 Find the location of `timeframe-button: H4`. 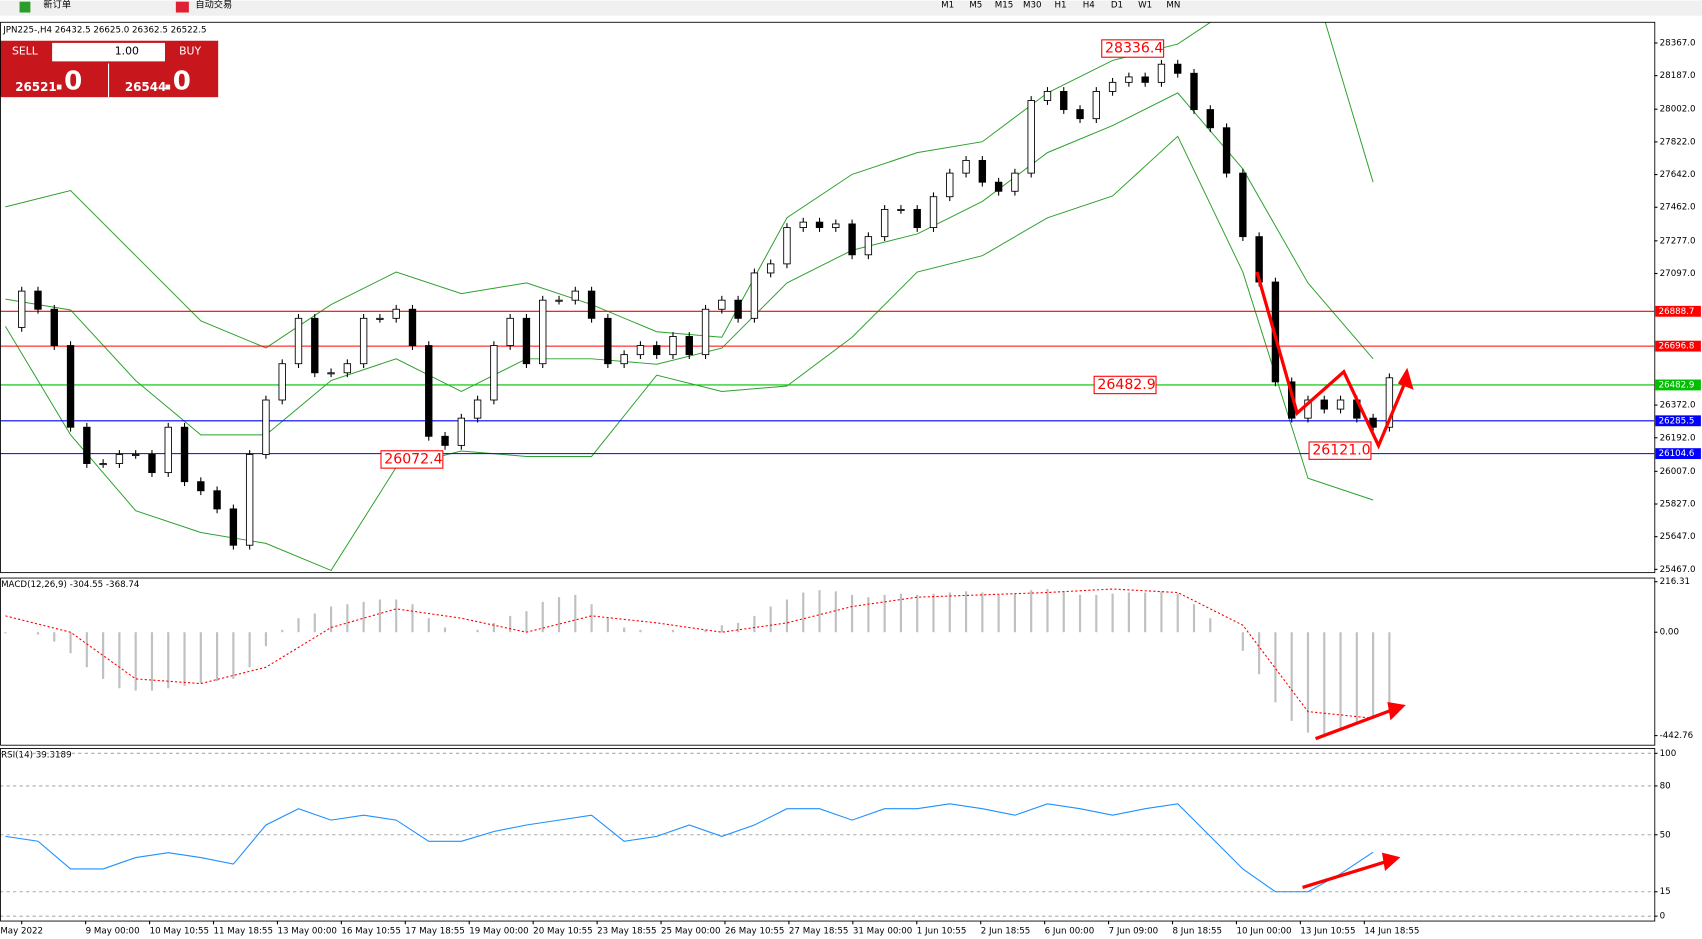

timeframe-button: H4 is located at coordinates (1089, 5).